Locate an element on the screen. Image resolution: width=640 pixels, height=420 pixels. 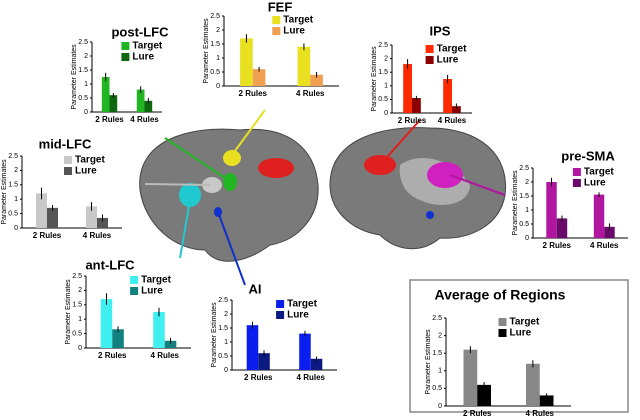
chart-title: pre-SMA is located at coordinates (588, 155).